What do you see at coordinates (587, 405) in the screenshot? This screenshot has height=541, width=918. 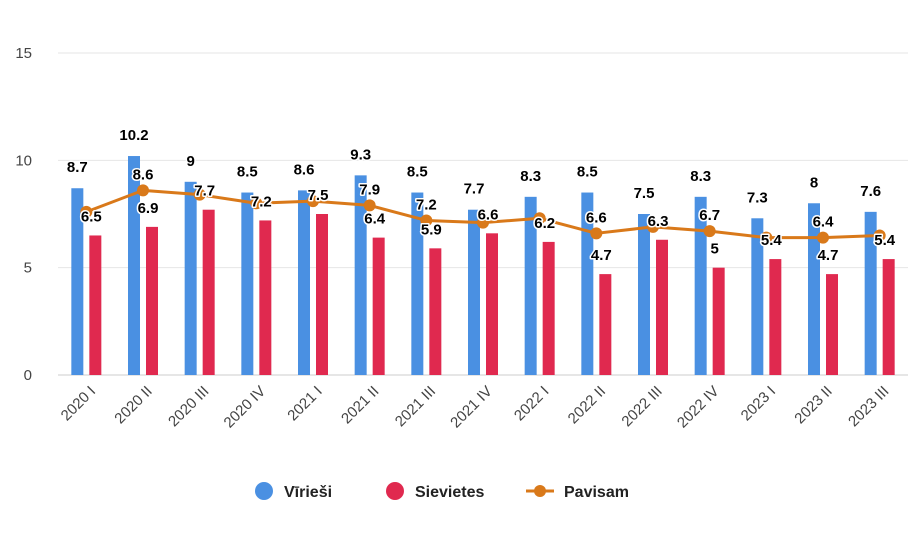 I see `x-tick-label: 2022 II` at bounding box center [587, 405].